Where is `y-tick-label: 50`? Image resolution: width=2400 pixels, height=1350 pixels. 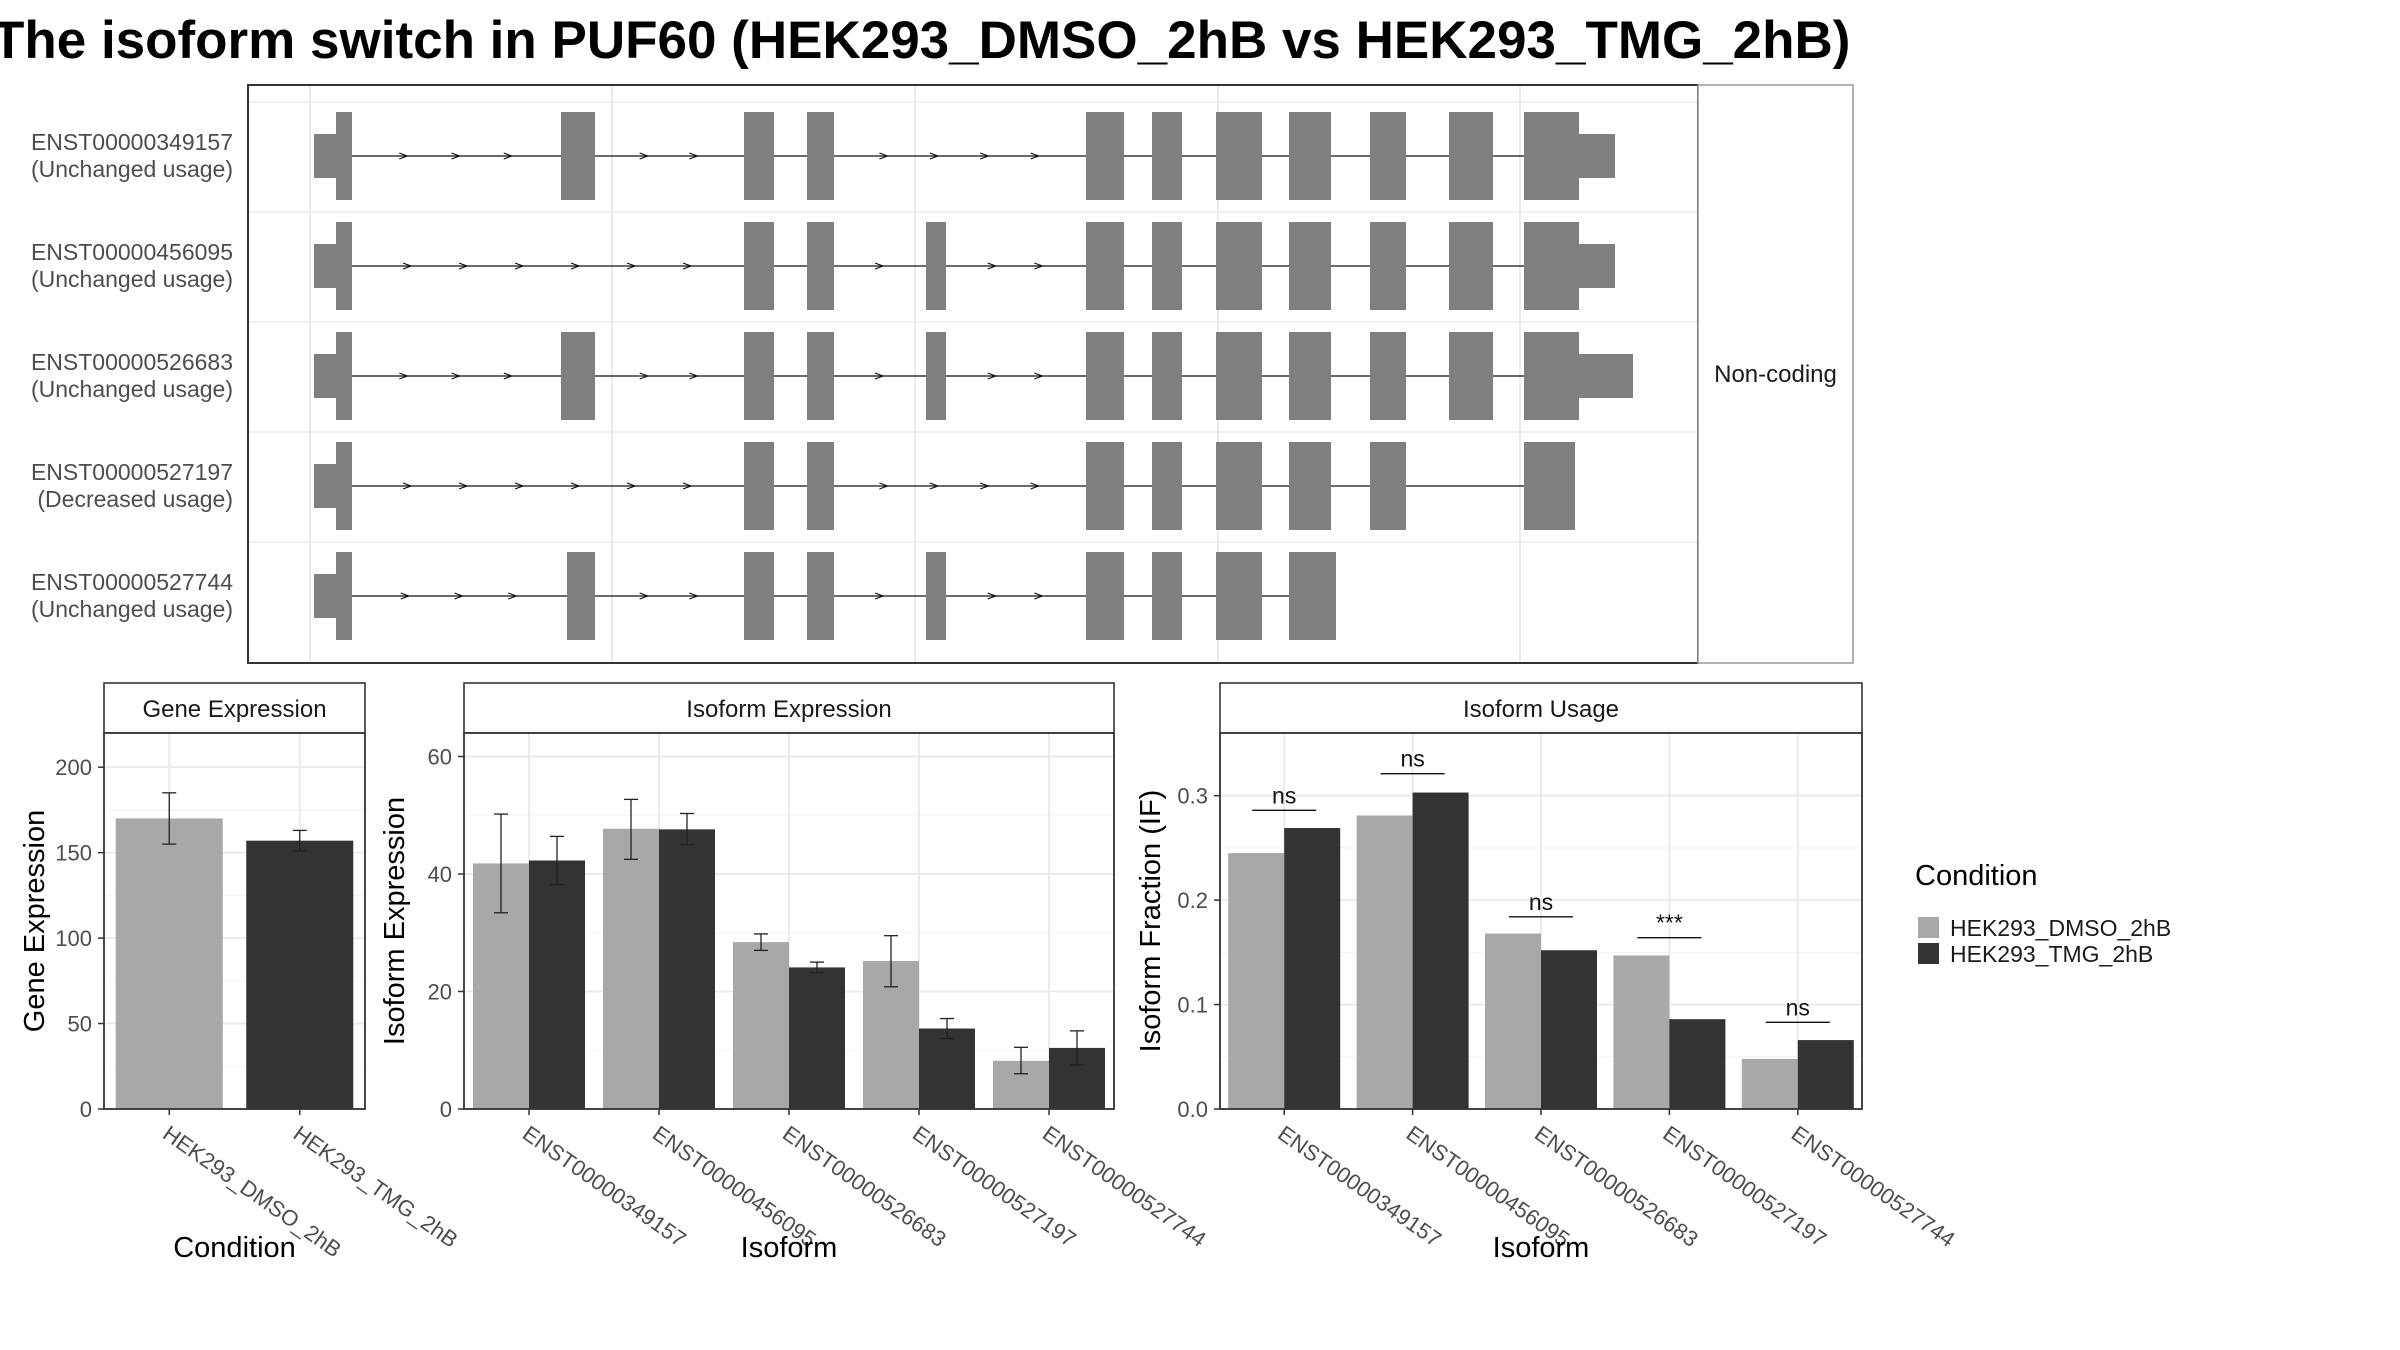 y-tick-label: 50 is located at coordinates (80, 1024).